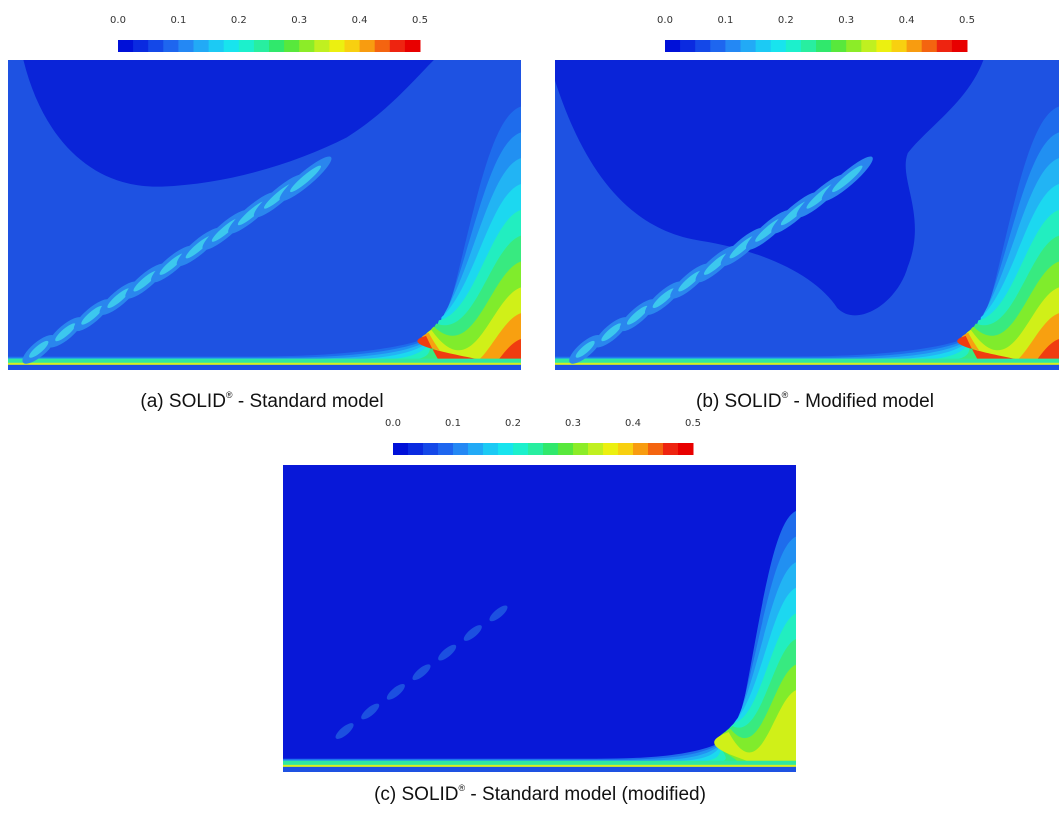 The image size is (1059, 814). What do you see at coordinates (739, 401) in the screenshot?
I see `caption-text: (b) SOLID` at bounding box center [739, 401].